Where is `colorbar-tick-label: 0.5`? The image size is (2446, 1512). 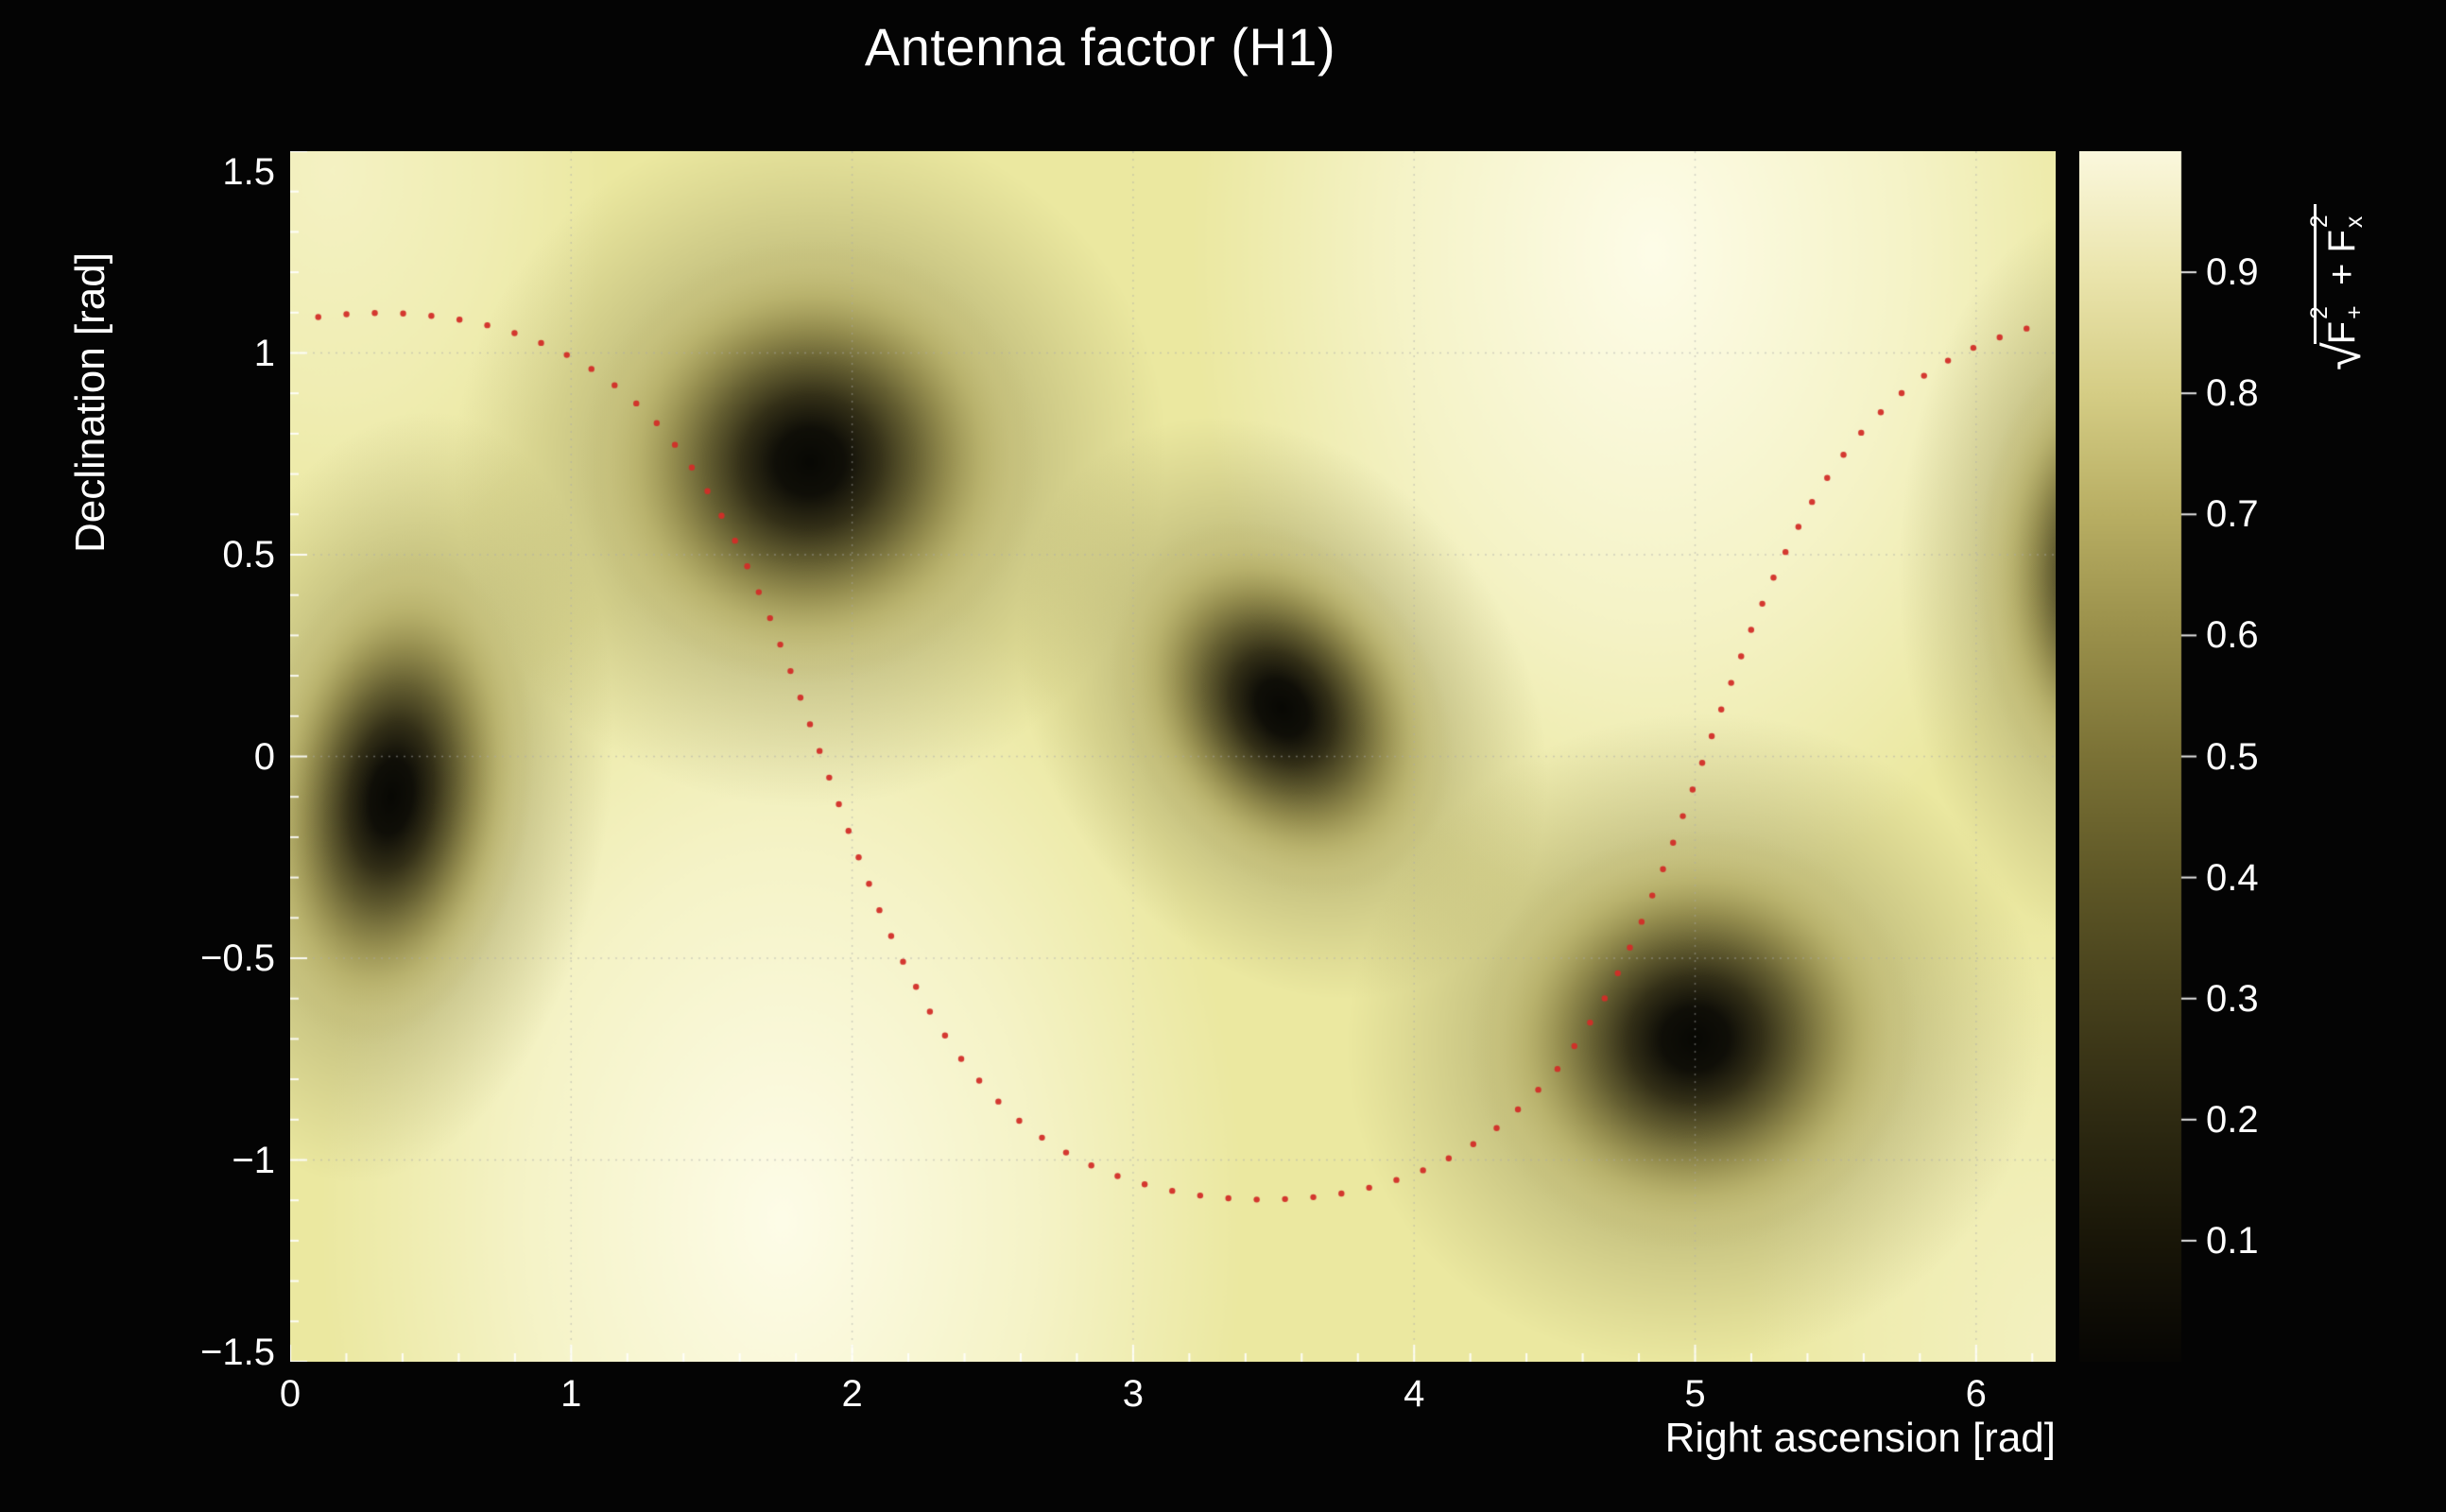 colorbar-tick-label: 0.5 is located at coordinates (2232, 756).